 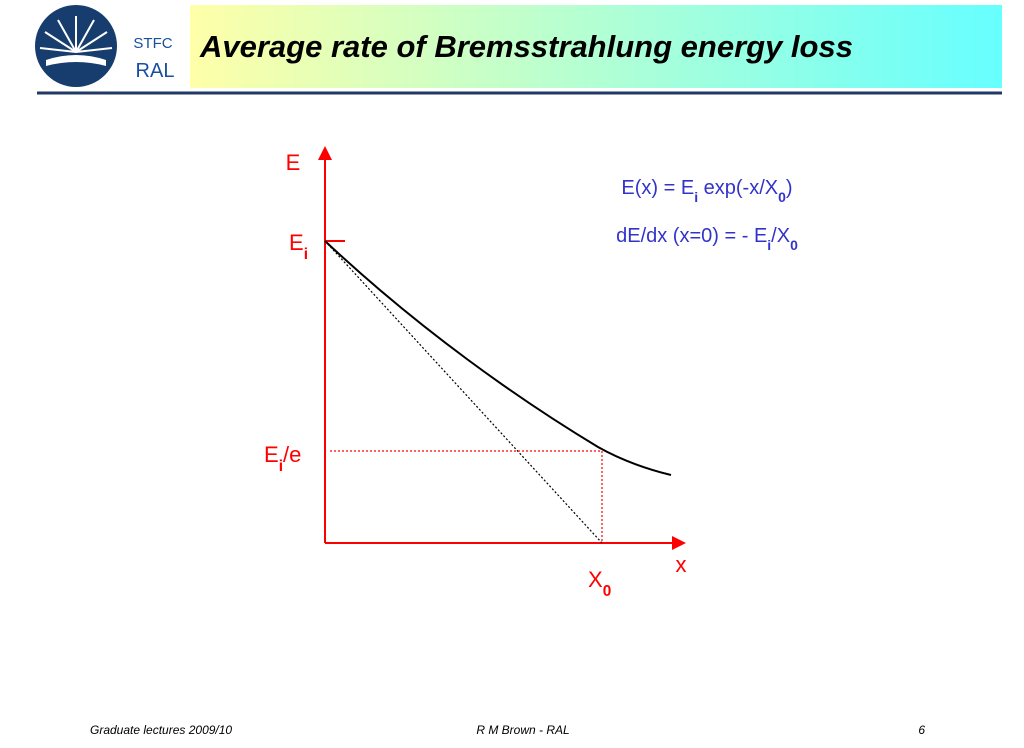 What do you see at coordinates (466, 496) in the screenshot?
I see `guide-lines` at bounding box center [466, 496].